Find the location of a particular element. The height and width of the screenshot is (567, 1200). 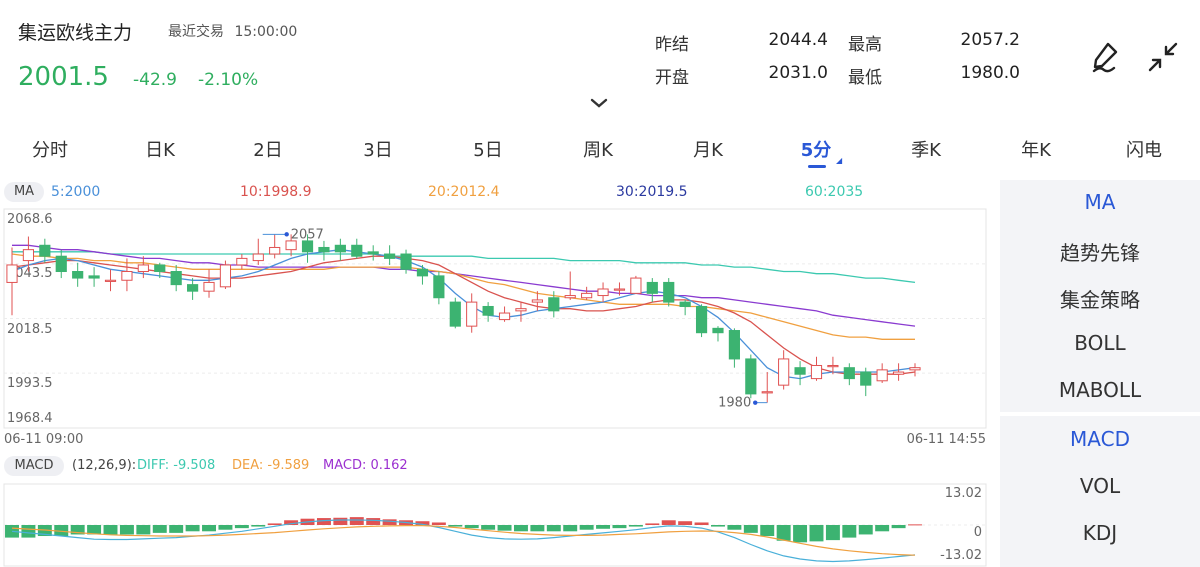

sidebar-item-vol: VOL is located at coordinates (1100, 486).